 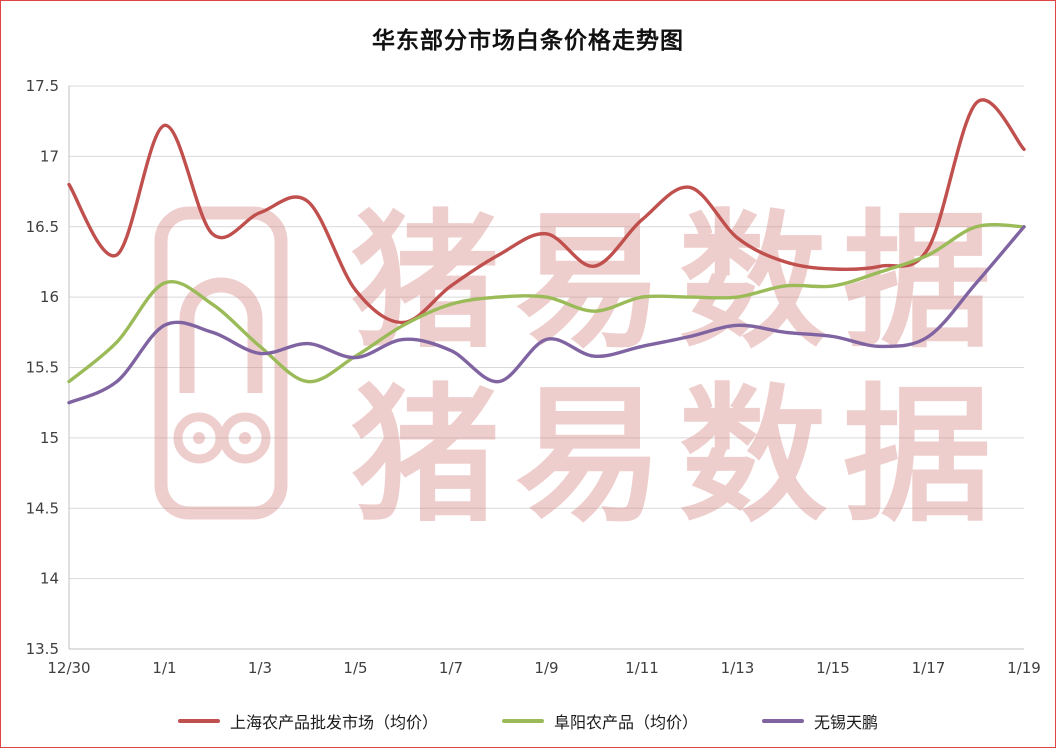 I want to click on legend-item-wuxi: 无锡天鹏, so click(x=820, y=721).